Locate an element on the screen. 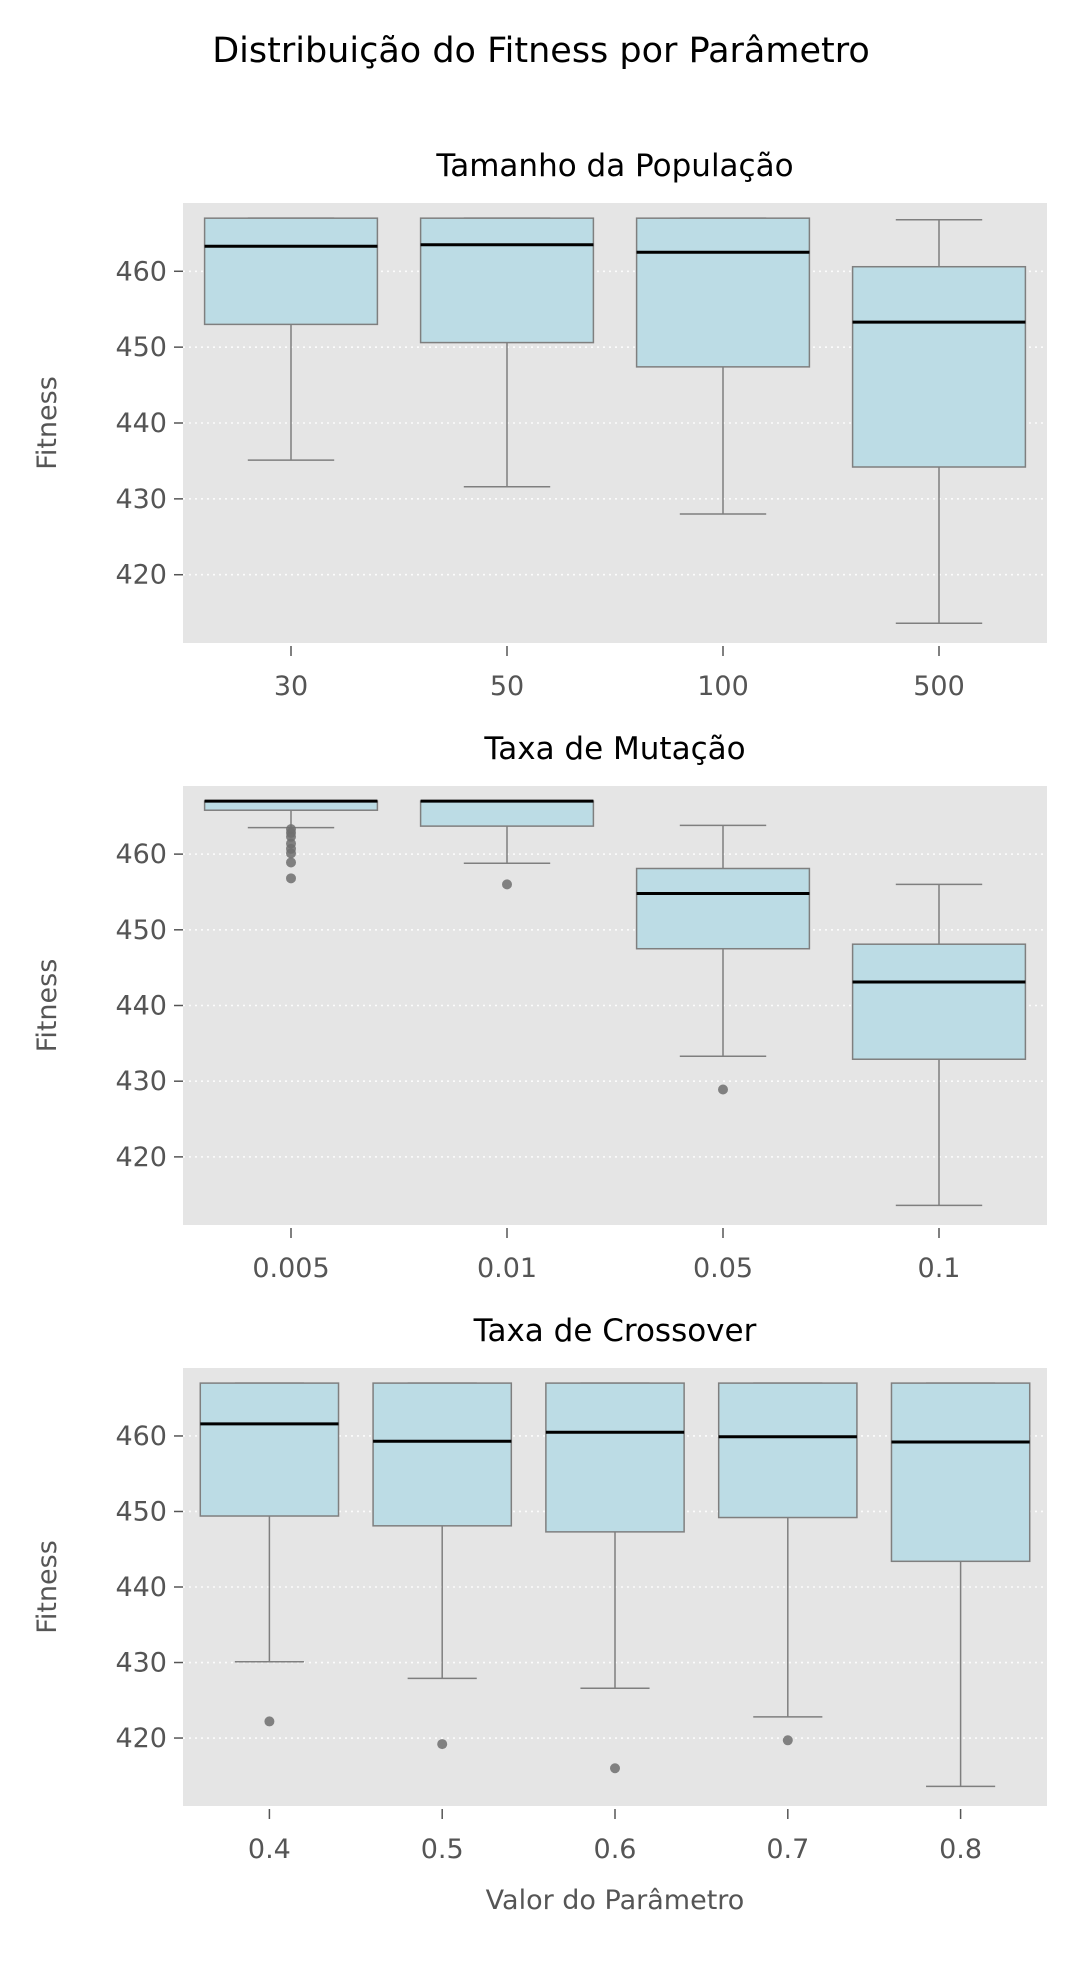  box-0.05 is located at coordinates (723, 959).